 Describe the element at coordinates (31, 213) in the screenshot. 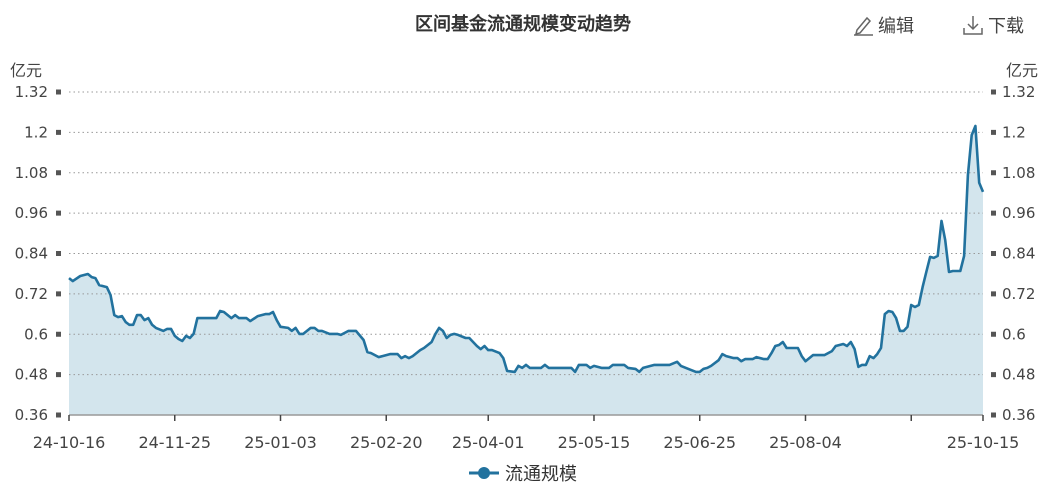

I see `y-tick-label-left: 0.96` at that location.